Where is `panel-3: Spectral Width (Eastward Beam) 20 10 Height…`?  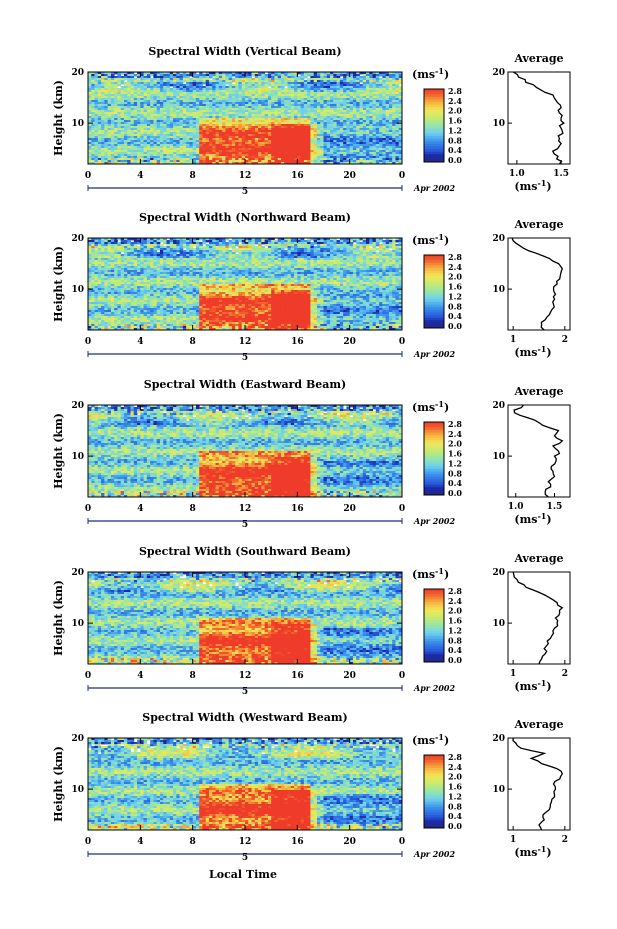 panel-3: Spectral Width (Eastward Beam) 20 10 Height… is located at coordinates (311, 454).